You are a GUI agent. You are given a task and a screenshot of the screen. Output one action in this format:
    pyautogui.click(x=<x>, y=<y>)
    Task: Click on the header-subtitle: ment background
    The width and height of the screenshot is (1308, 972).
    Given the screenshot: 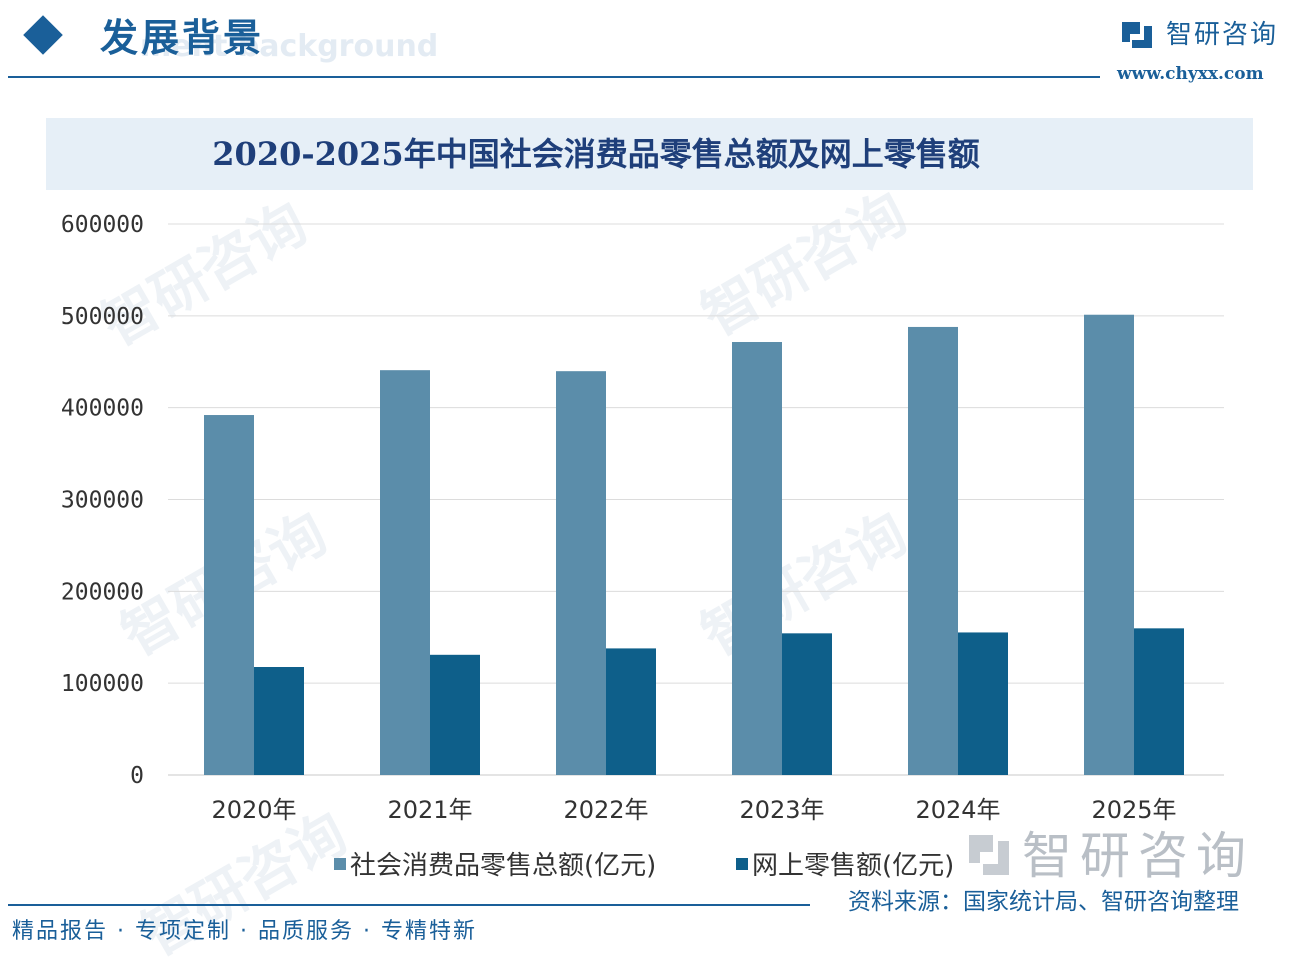 What is the action you would take?
    pyautogui.click(x=289, y=46)
    